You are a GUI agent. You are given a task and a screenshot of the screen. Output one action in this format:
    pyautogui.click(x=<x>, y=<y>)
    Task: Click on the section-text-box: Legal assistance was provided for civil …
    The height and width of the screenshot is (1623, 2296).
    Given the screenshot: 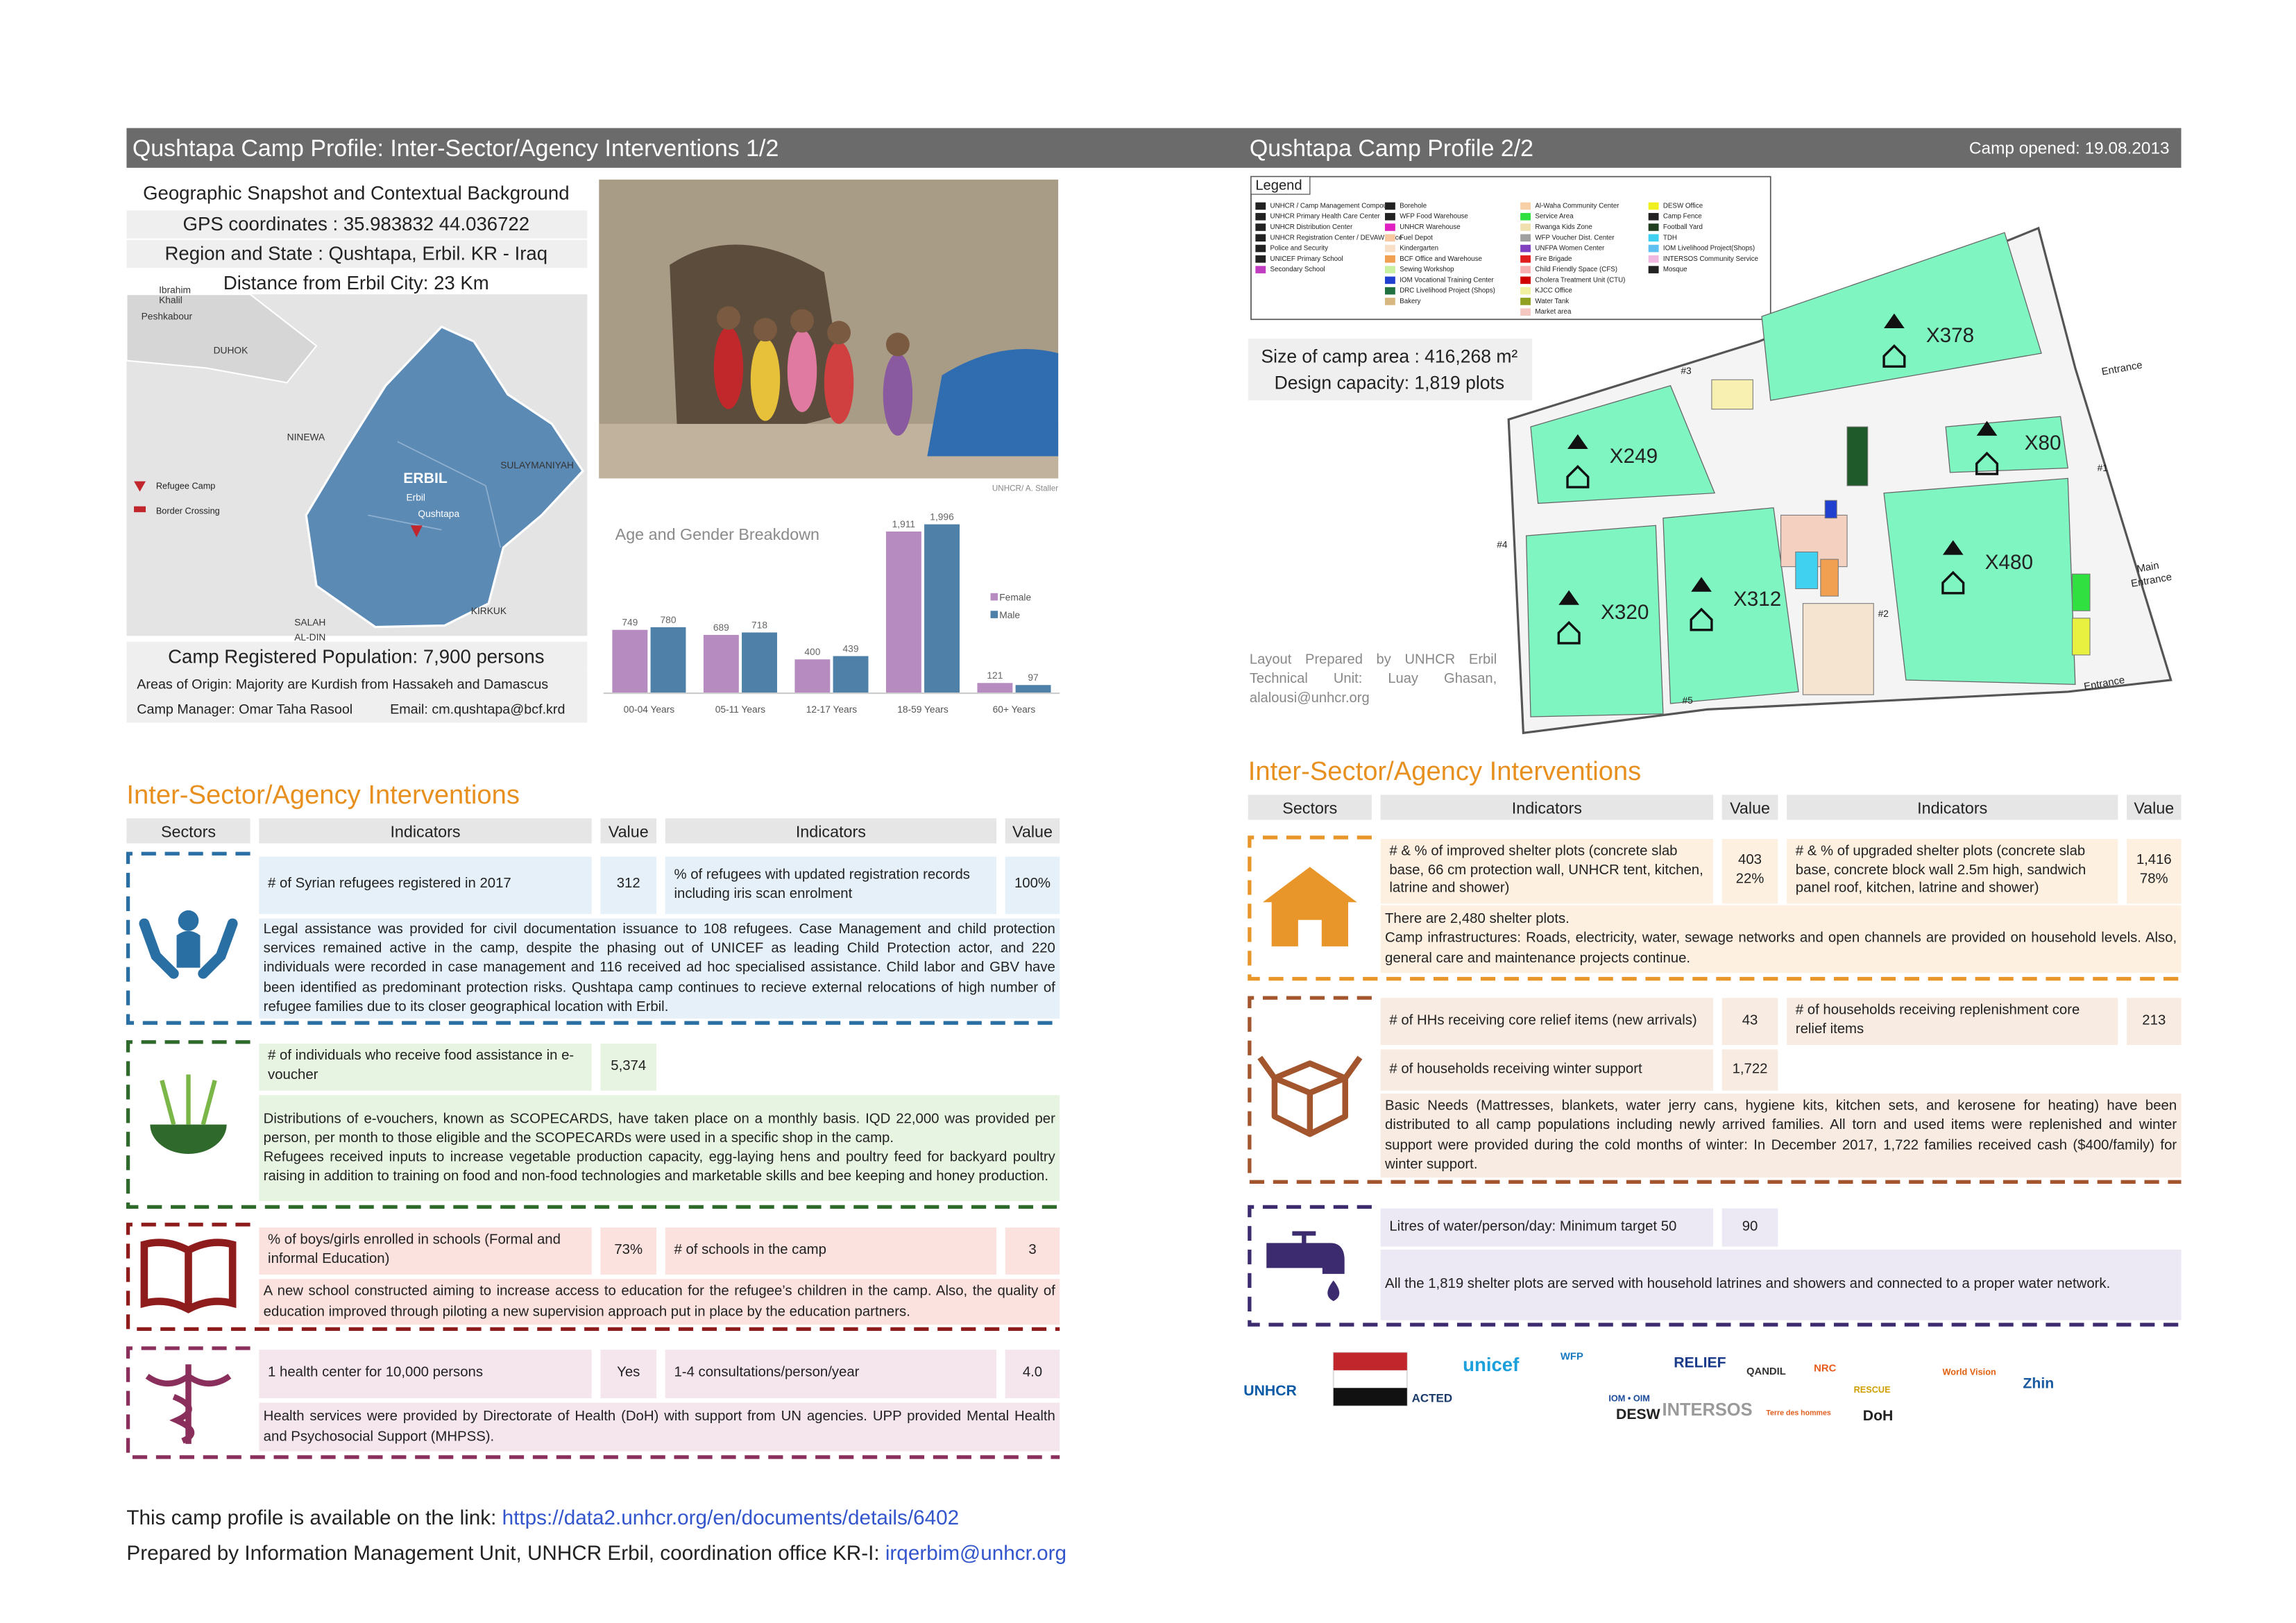 What is the action you would take?
    pyautogui.click(x=659, y=968)
    